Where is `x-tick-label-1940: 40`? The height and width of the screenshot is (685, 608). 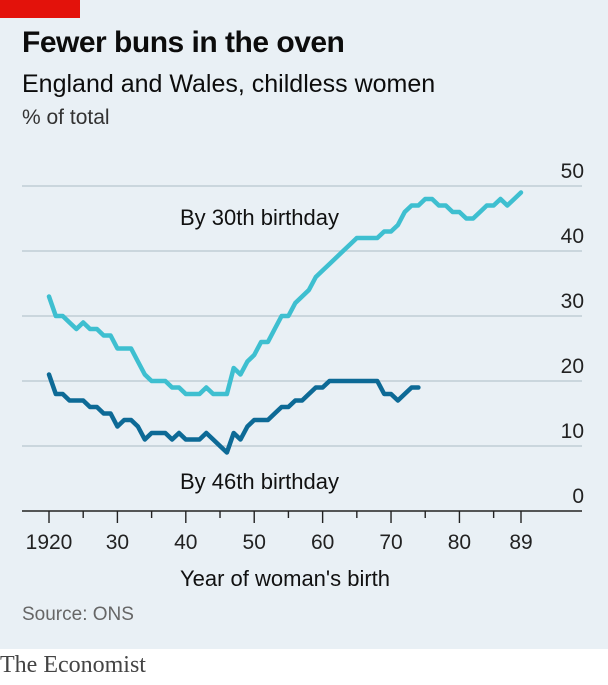
x-tick-label-1940: 40 is located at coordinates (185, 542).